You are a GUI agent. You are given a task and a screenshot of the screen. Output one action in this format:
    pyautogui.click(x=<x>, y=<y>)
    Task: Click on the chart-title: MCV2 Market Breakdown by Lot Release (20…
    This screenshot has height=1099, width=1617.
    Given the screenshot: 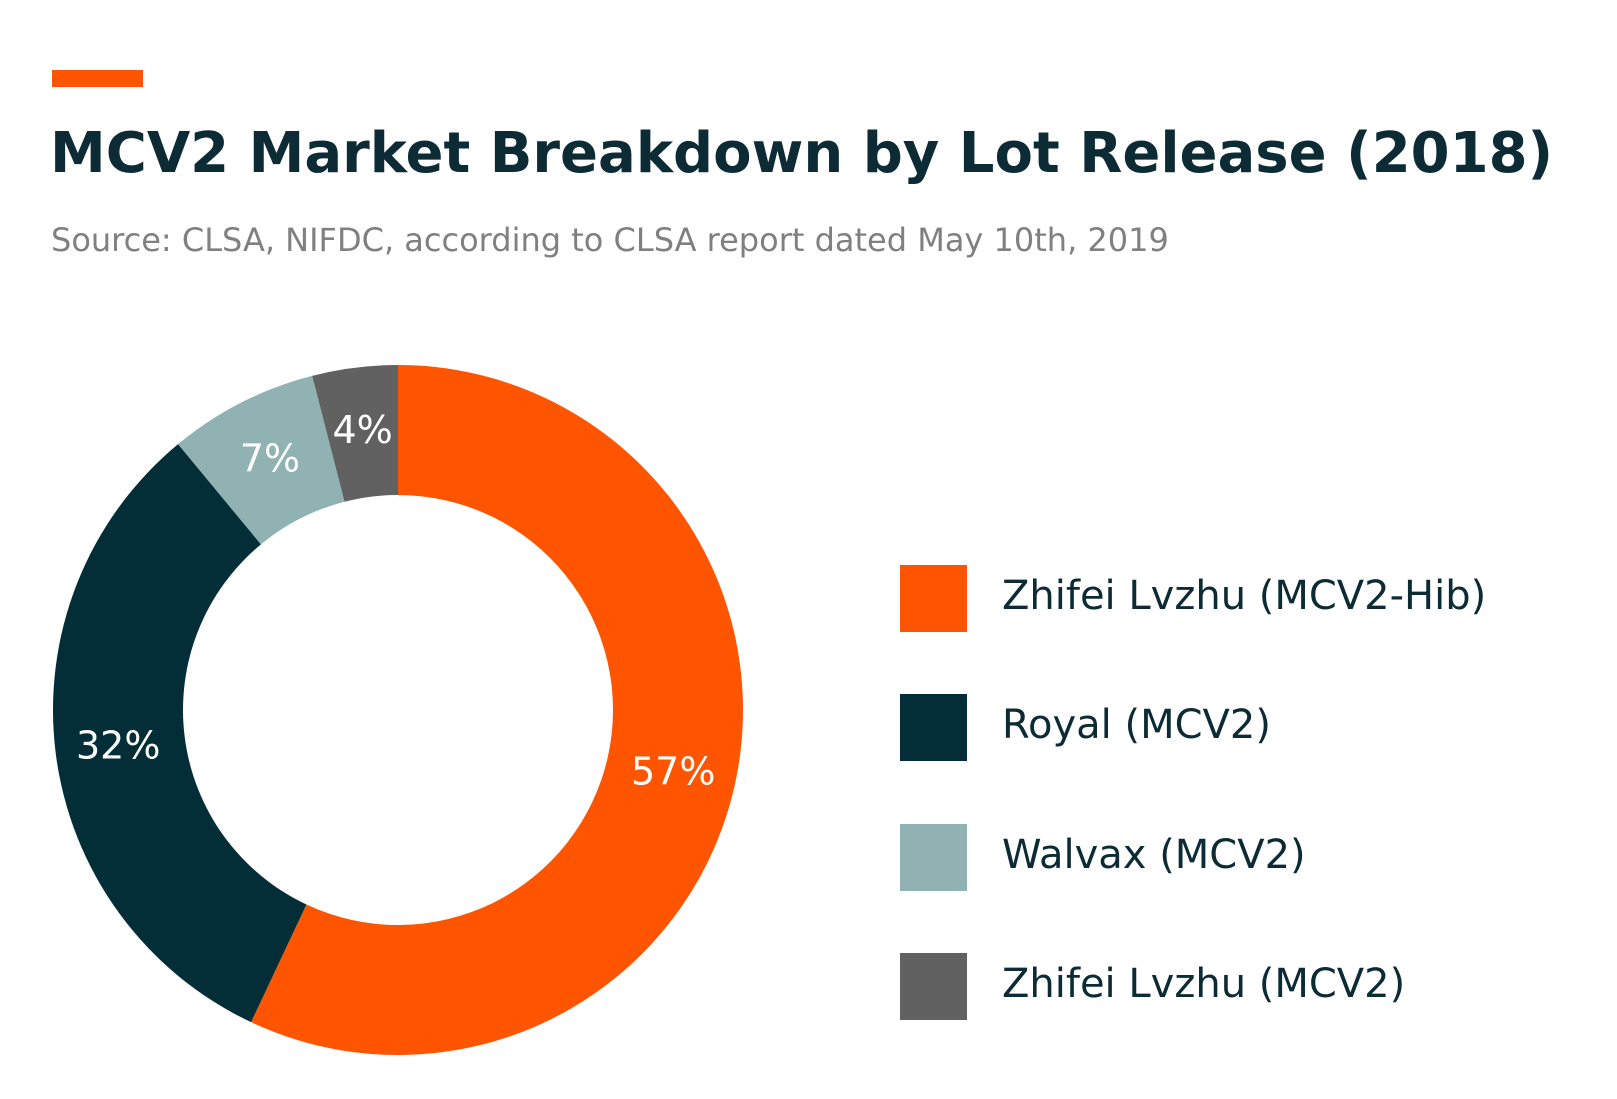 What is the action you would take?
    pyautogui.click(x=802, y=153)
    